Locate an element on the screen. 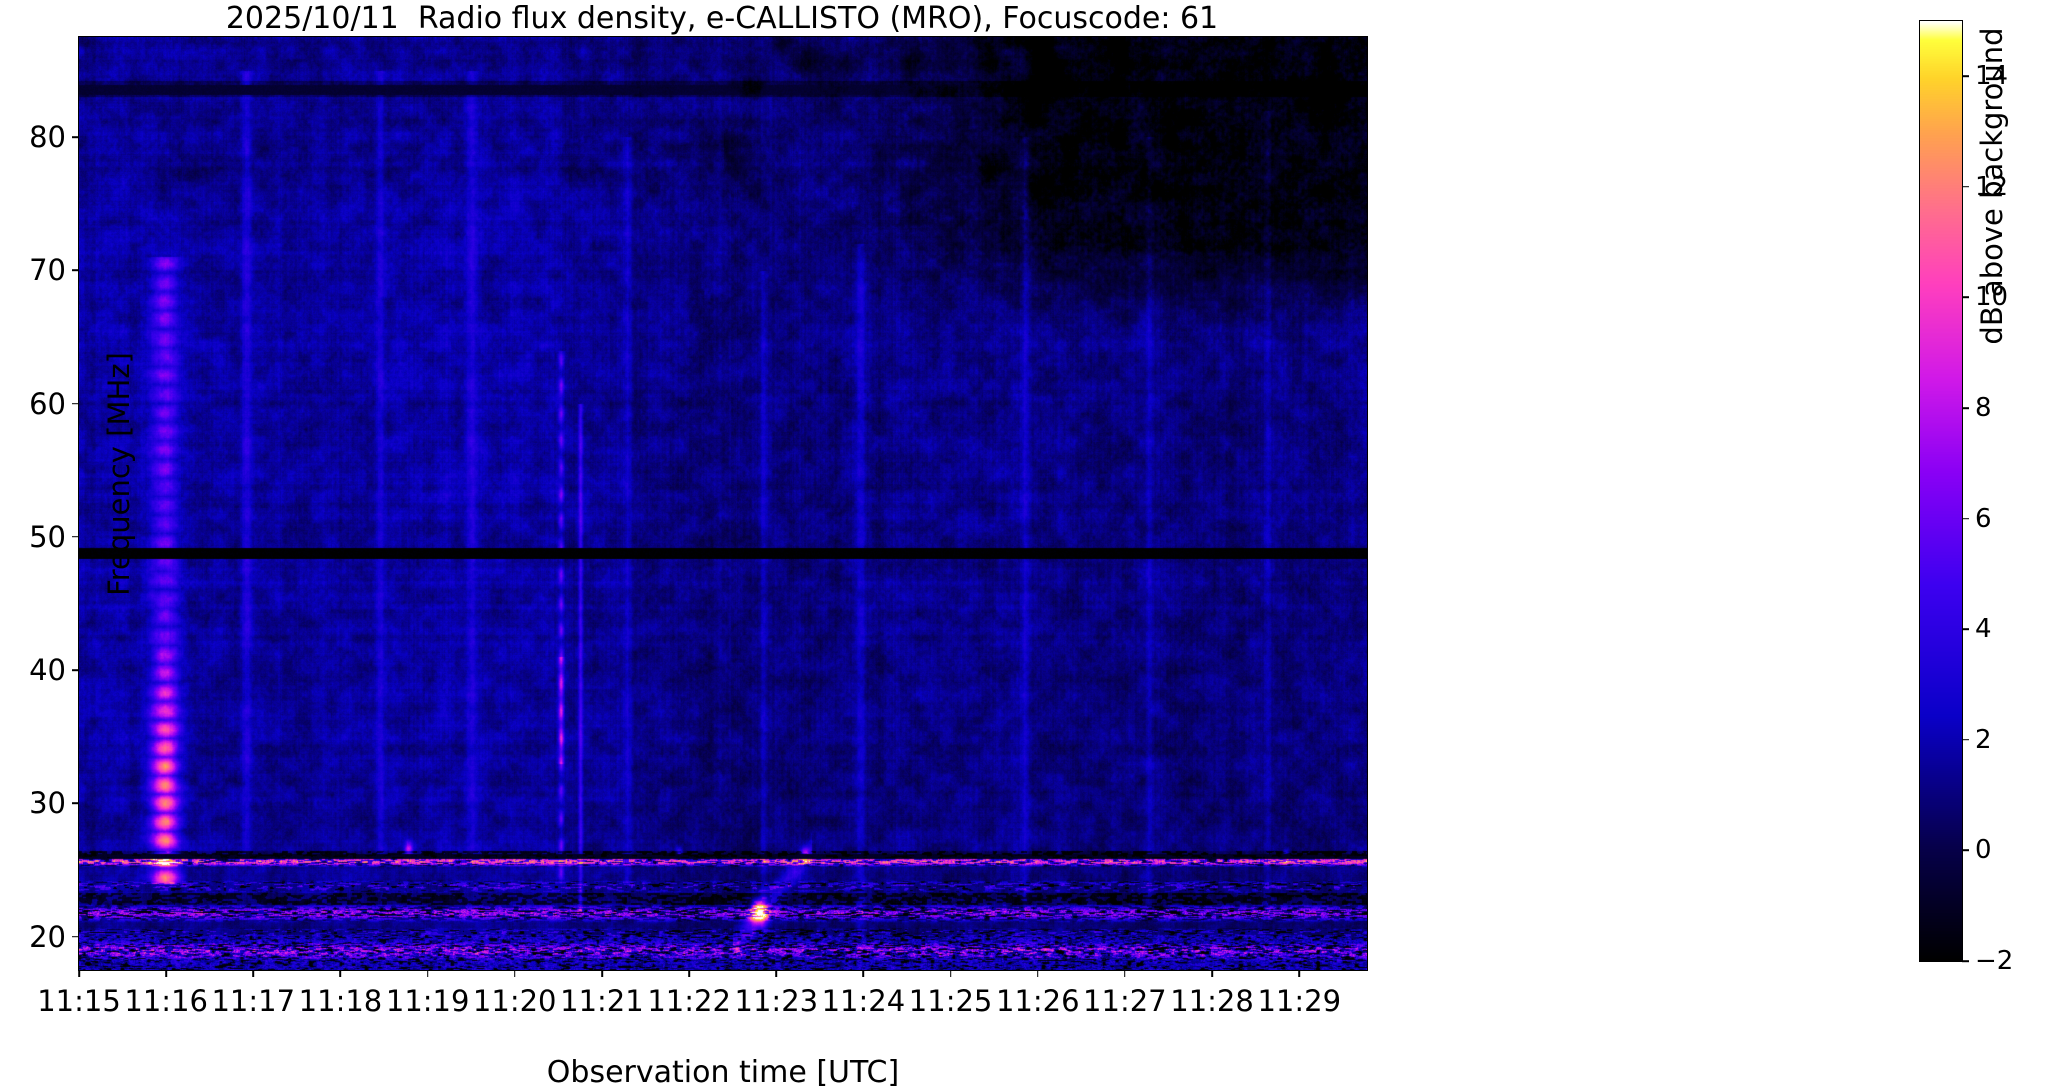 The image size is (2047, 1090). y-tick-label: 60 is located at coordinates (47, 403).